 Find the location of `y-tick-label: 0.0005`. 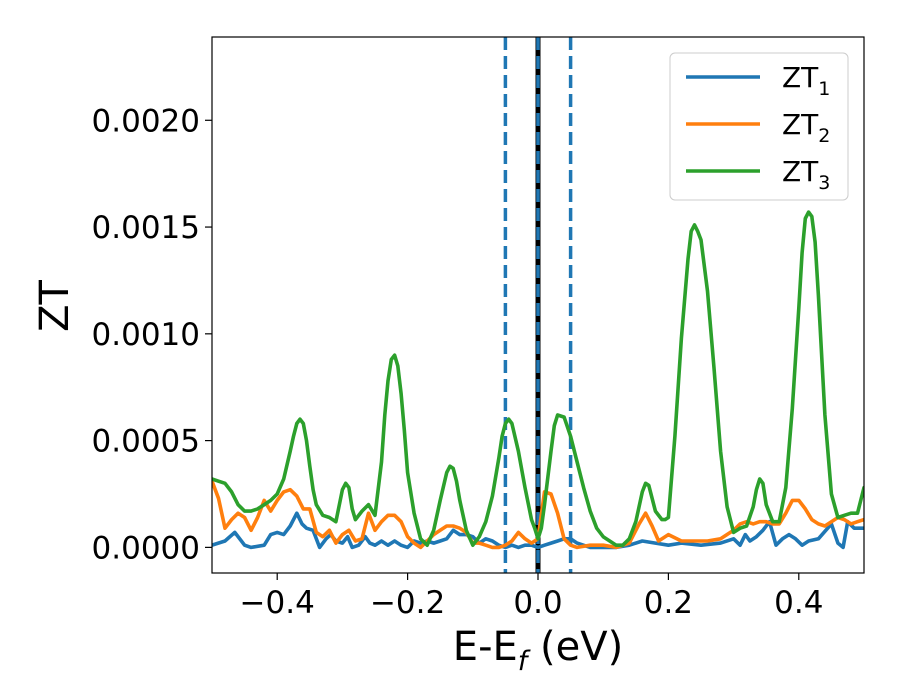

y-tick-label: 0.0005 is located at coordinates (146, 442).